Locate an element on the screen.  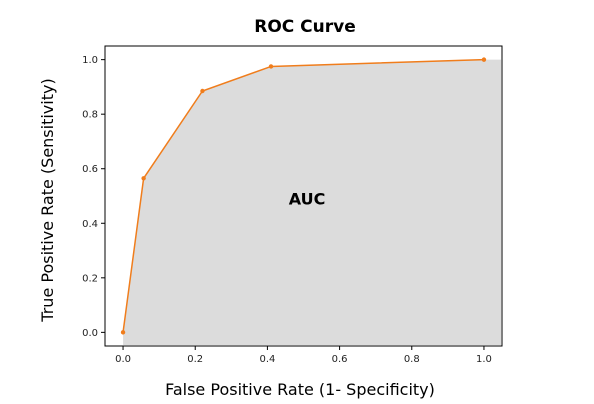
y-axis: 0.0 0.2 0.4 0.6 0.8 1.0 is located at coordinates (93, 197).